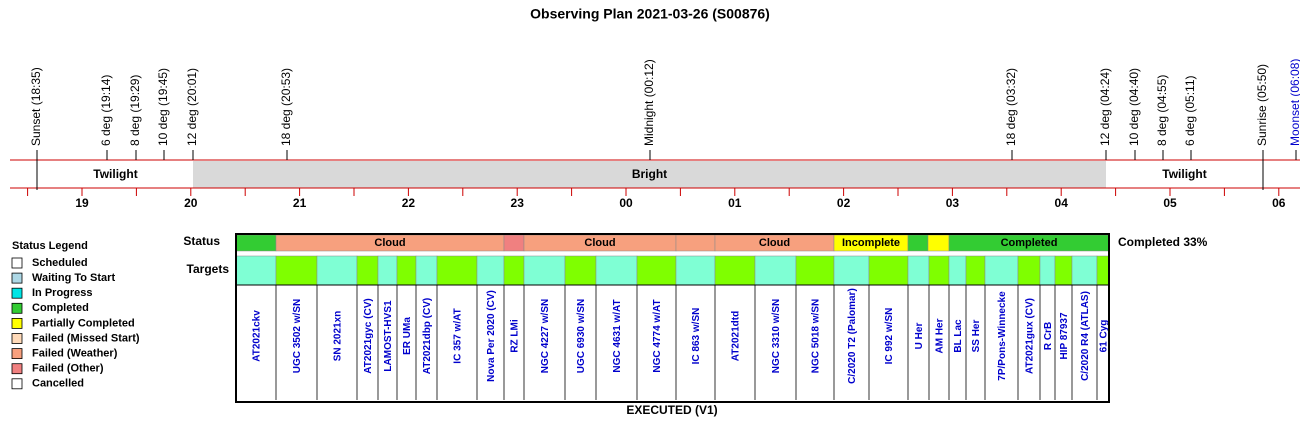 The height and width of the screenshot is (431, 1300). What do you see at coordinates (1030, 336) in the screenshot?
I see `target-name: AT2021gux (CV)` at bounding box center [1030, 336].